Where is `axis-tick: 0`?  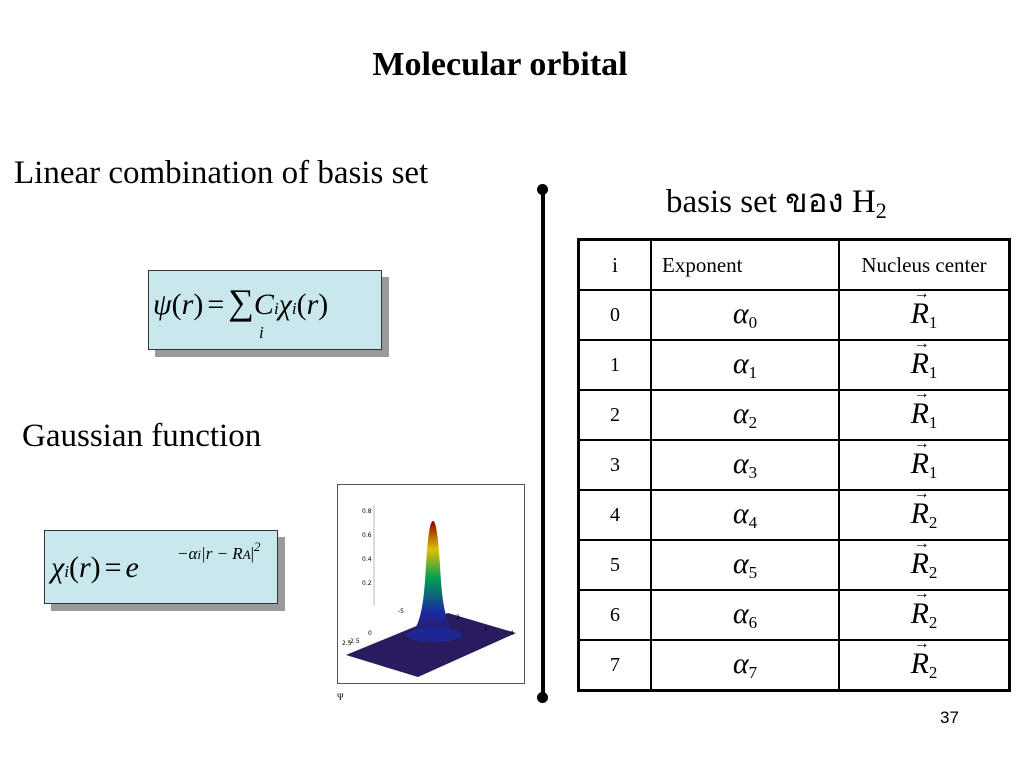
axis-tick: 0 is located at coordinates (370, 633).